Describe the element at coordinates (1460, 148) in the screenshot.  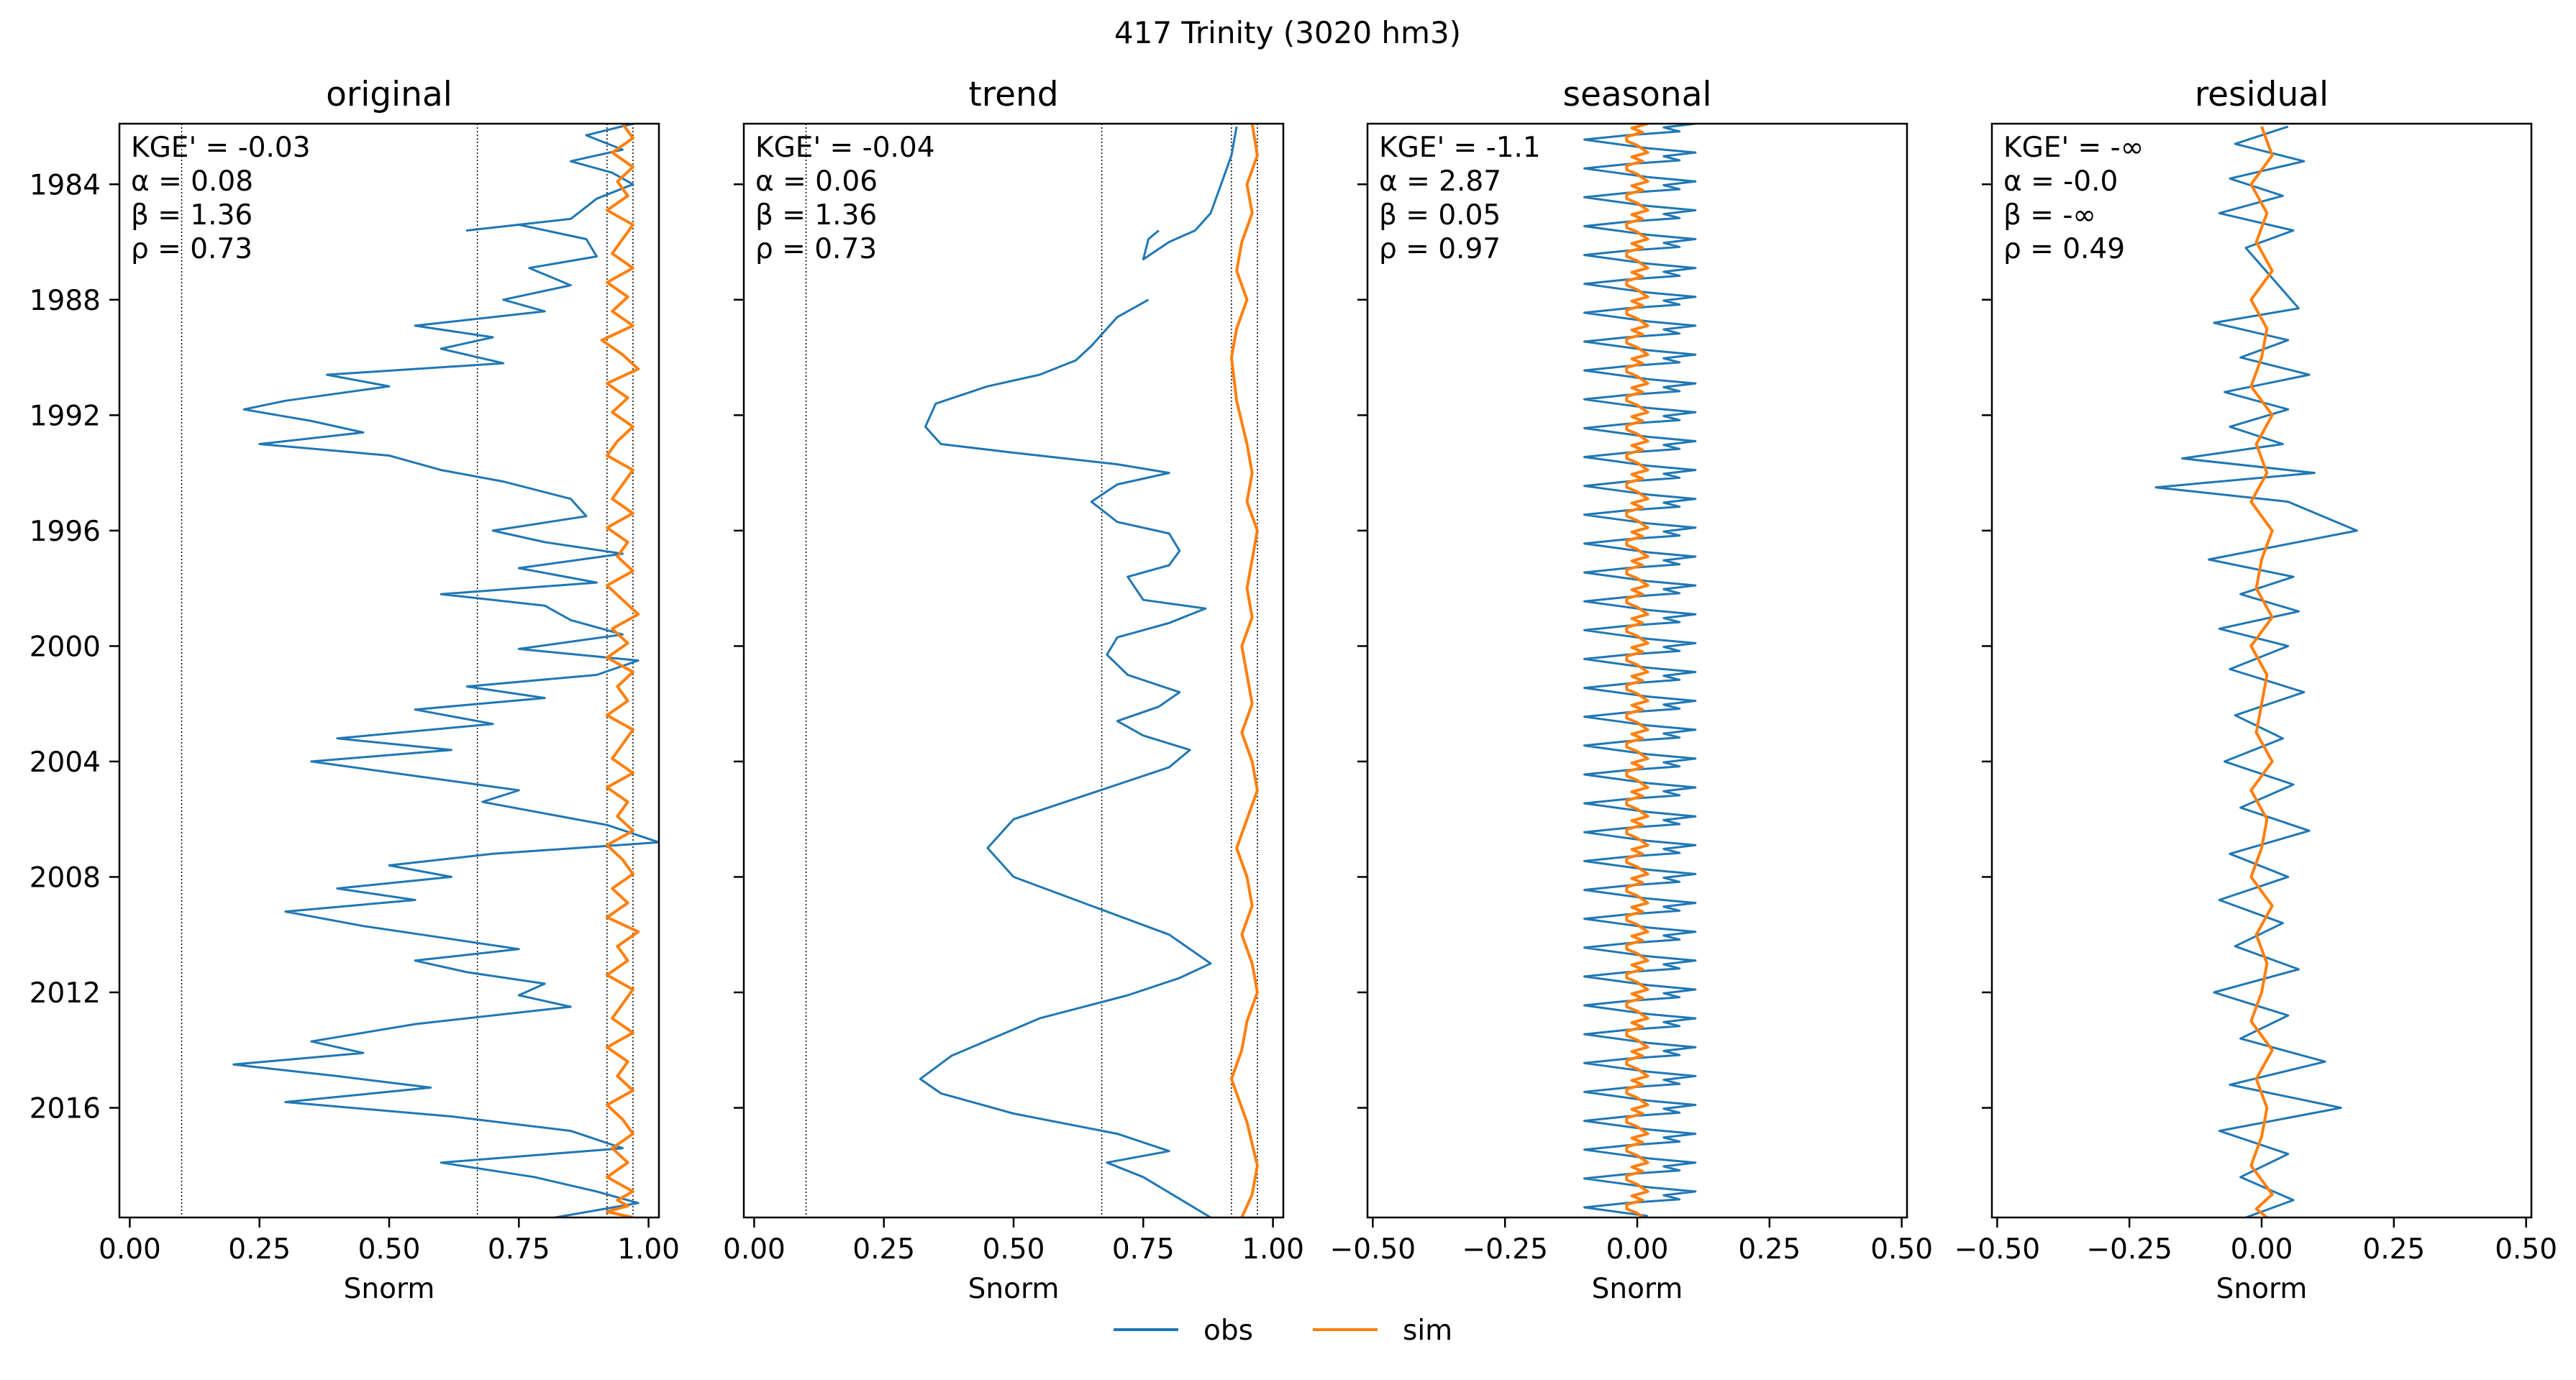
I see `metric-text: KGE' = -1.1` at that location.